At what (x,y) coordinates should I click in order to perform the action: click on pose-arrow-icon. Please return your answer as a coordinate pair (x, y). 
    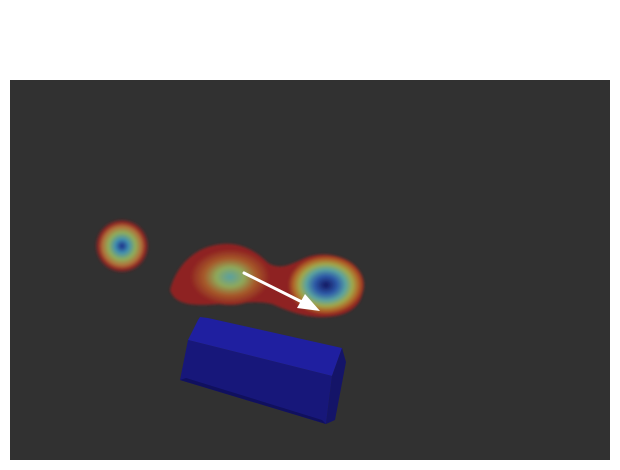
    Looking at the image, I should click on (281, 291).